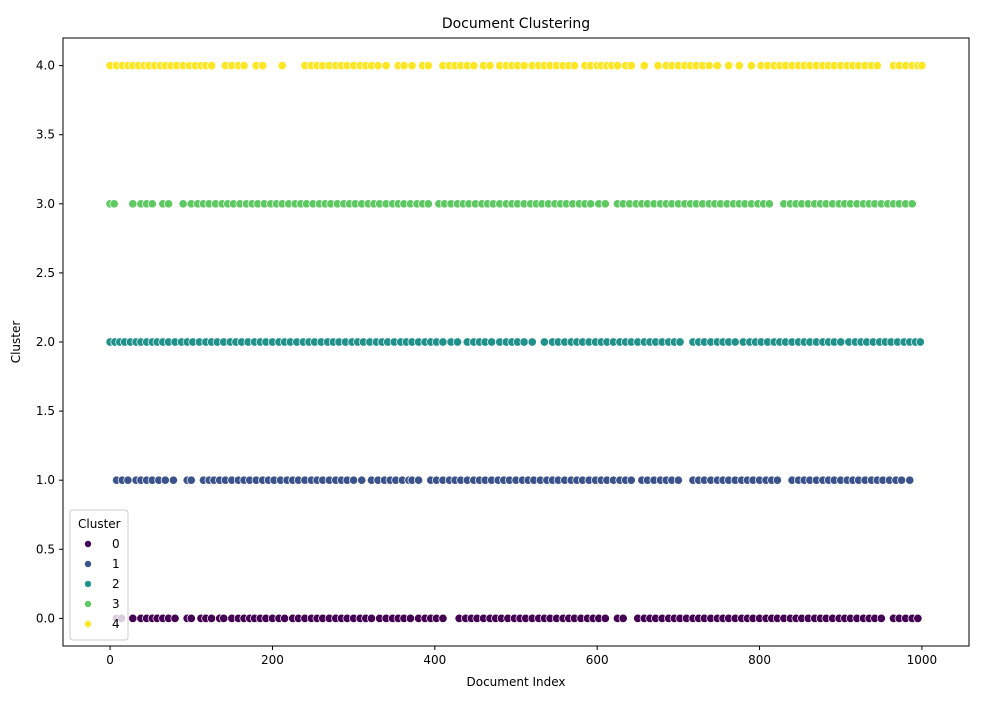 The image size is (1001, 701). I want to click on x-tick-label: 400, so click(434, 660).